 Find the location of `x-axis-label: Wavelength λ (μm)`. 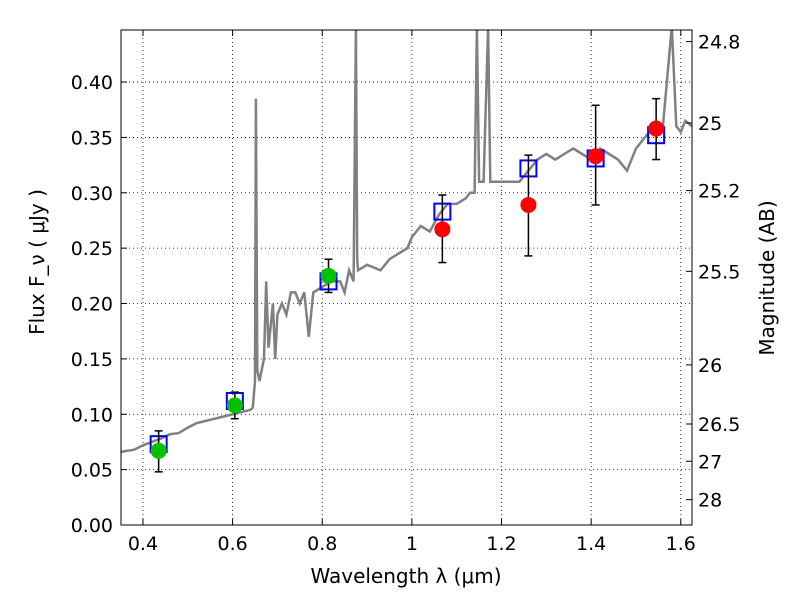

x-axis-label: Wavelength λ (μm) is located at coordinates (405, 576).